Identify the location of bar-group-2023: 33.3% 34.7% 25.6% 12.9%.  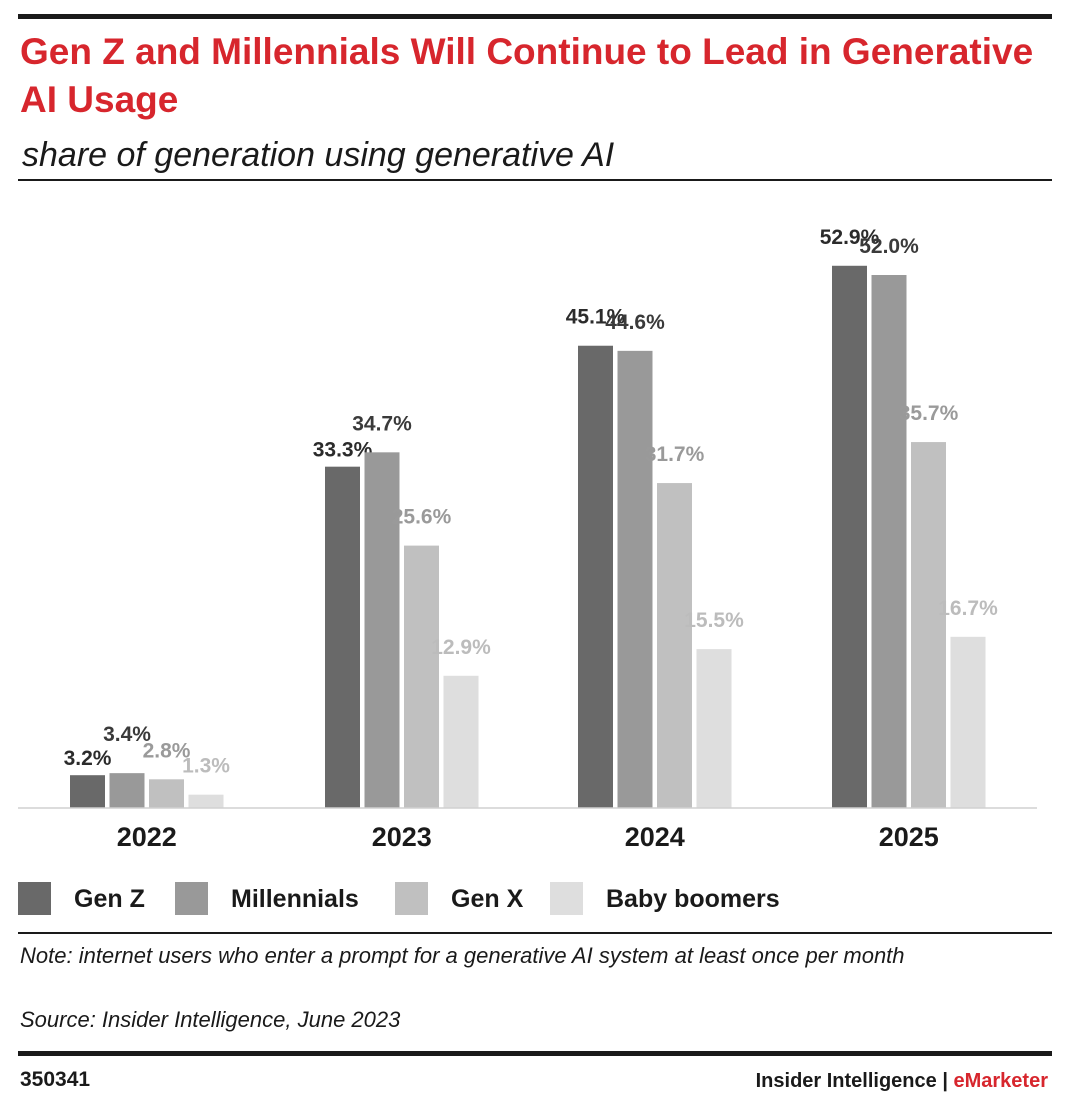
(402, 610).